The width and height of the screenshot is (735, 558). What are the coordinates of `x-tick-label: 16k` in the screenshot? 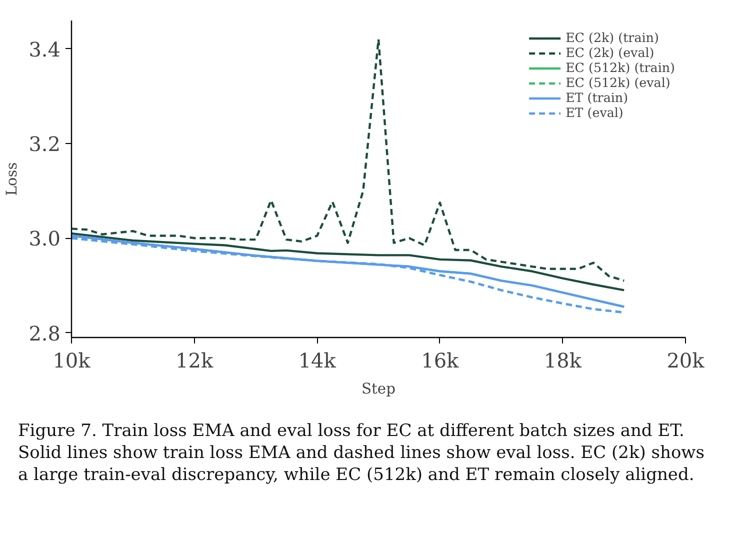 It's located at (440, 360).